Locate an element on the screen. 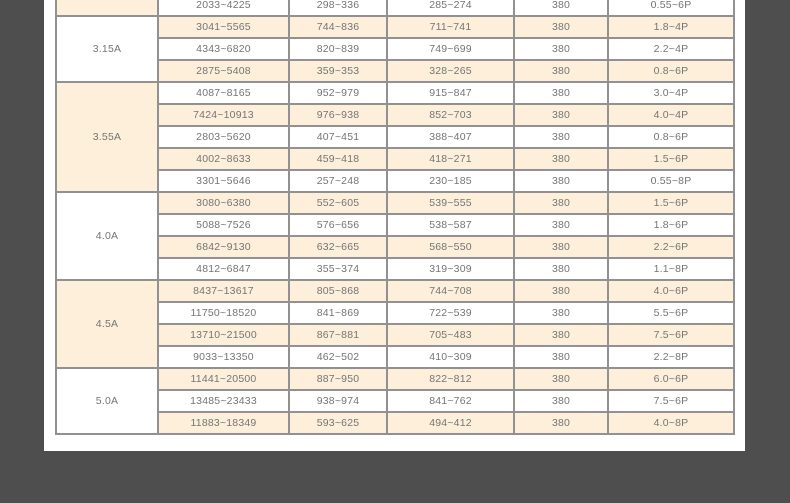  spec-cell: 9033~13350 is located at coordinates (223, 357).